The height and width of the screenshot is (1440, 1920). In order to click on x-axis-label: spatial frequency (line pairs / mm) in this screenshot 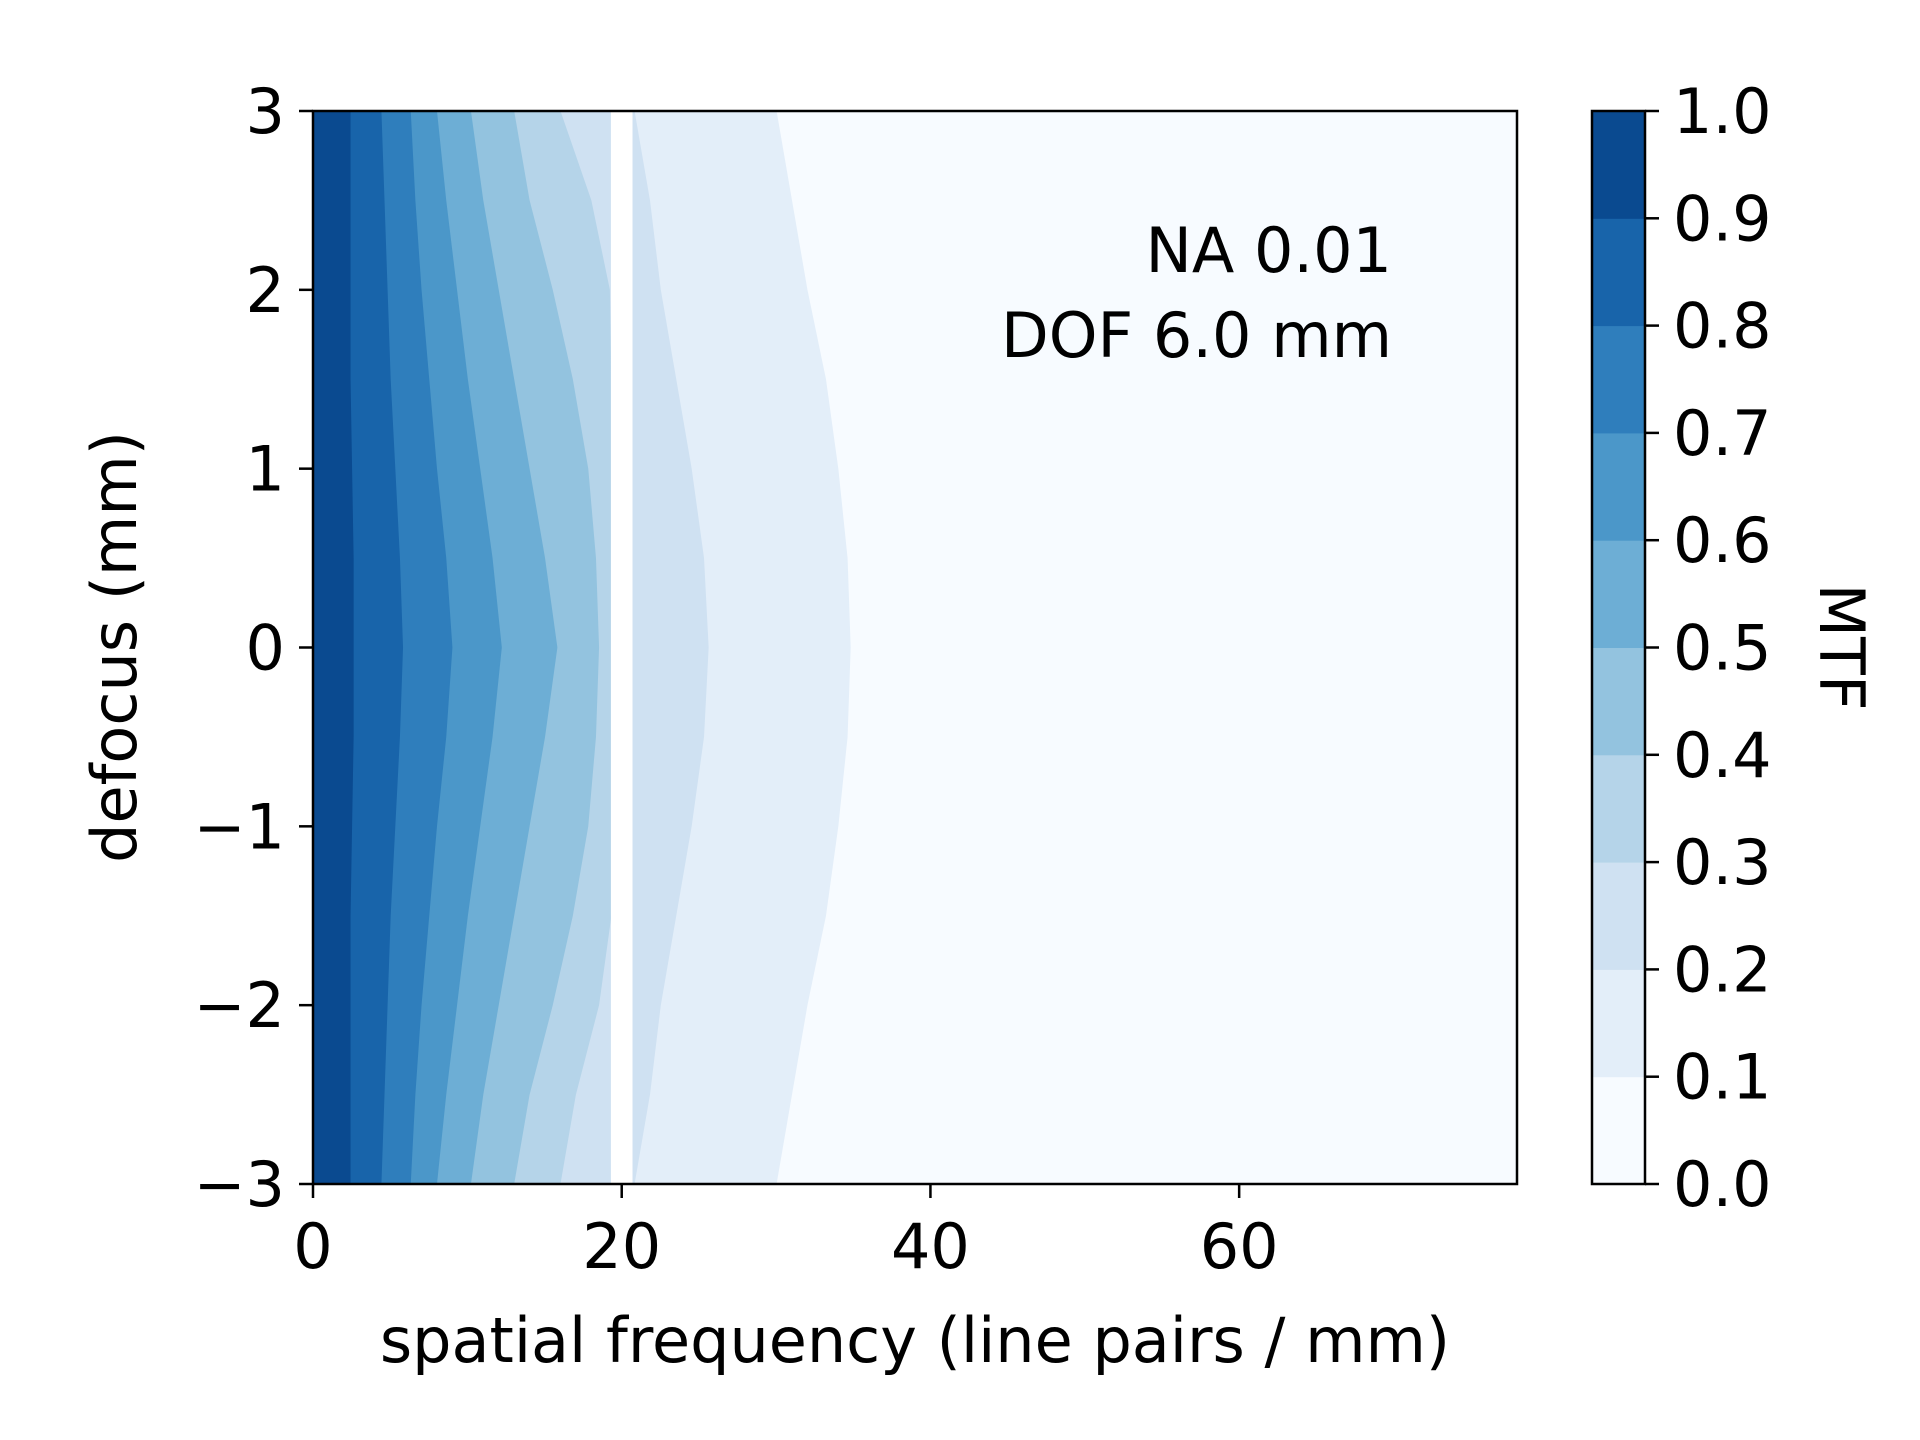, I will do `click(915, 1340)`.